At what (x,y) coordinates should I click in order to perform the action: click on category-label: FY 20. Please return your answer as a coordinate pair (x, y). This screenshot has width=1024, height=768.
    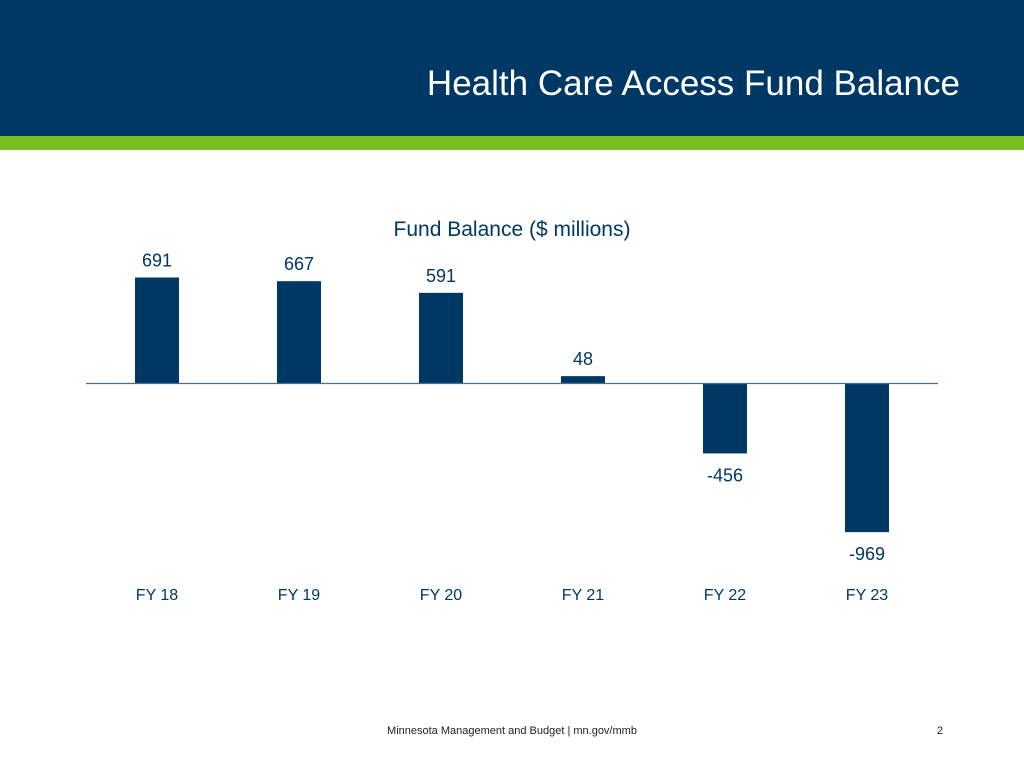
    Looking at the image, I should click on (441, 595).